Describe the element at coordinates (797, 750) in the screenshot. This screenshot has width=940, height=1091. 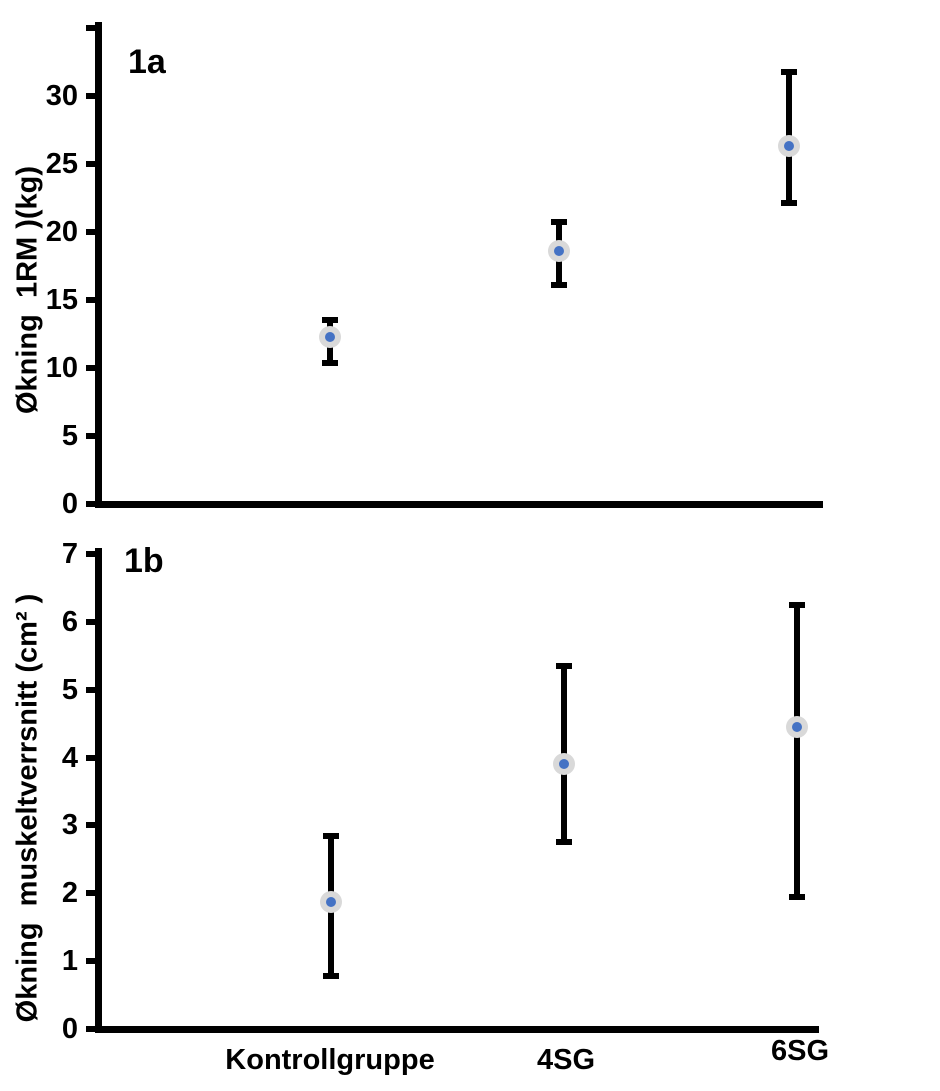
I see `error-bar-1b` at that location.